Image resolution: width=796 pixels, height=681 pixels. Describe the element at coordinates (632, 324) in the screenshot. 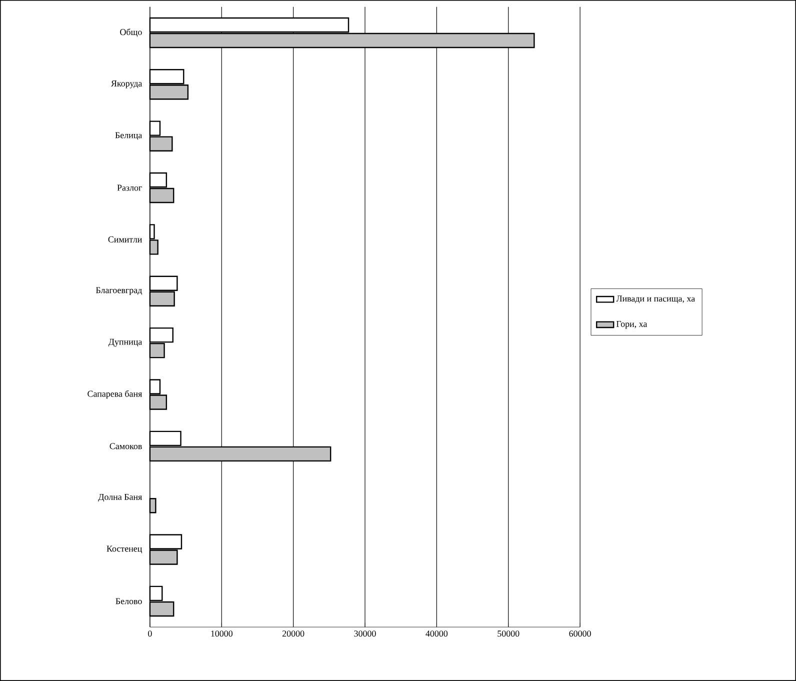

I see `legend-label: Гори, ха` at that location.